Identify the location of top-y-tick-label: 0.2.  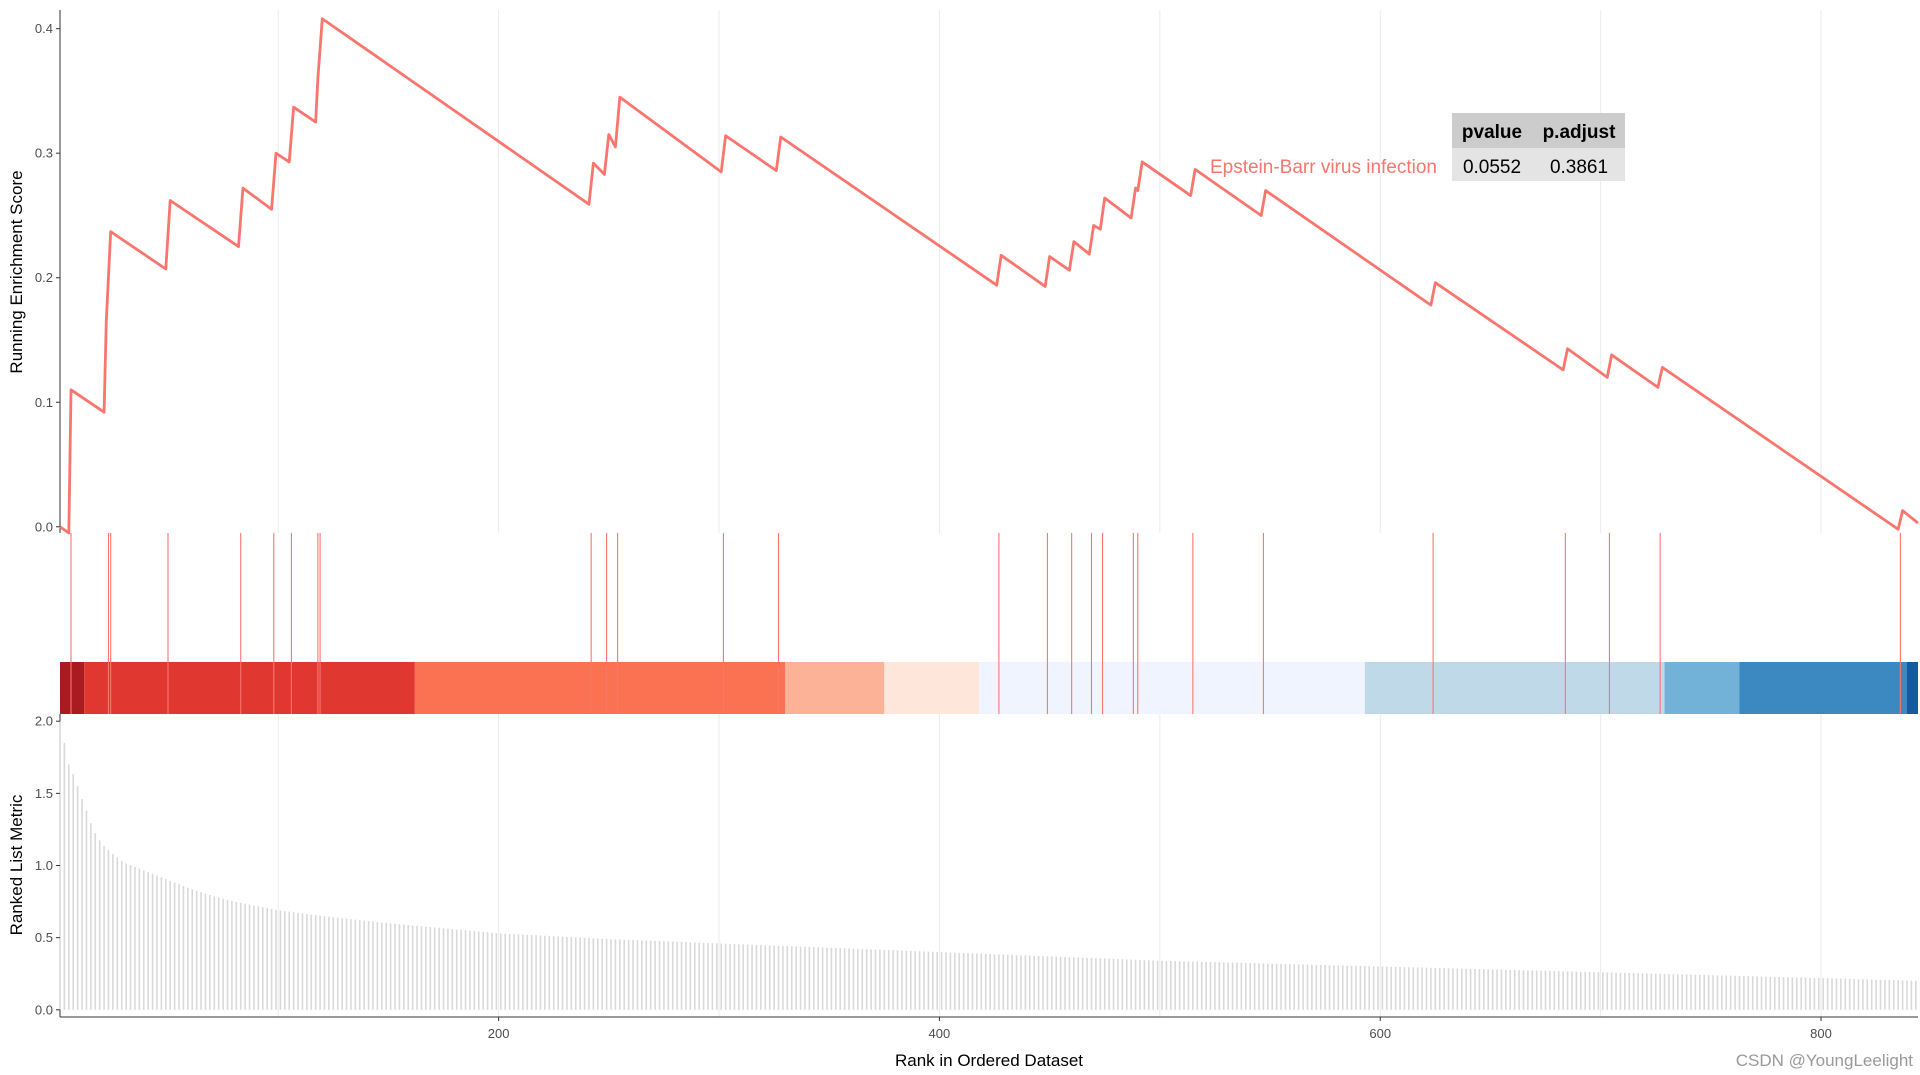
(44, 277).